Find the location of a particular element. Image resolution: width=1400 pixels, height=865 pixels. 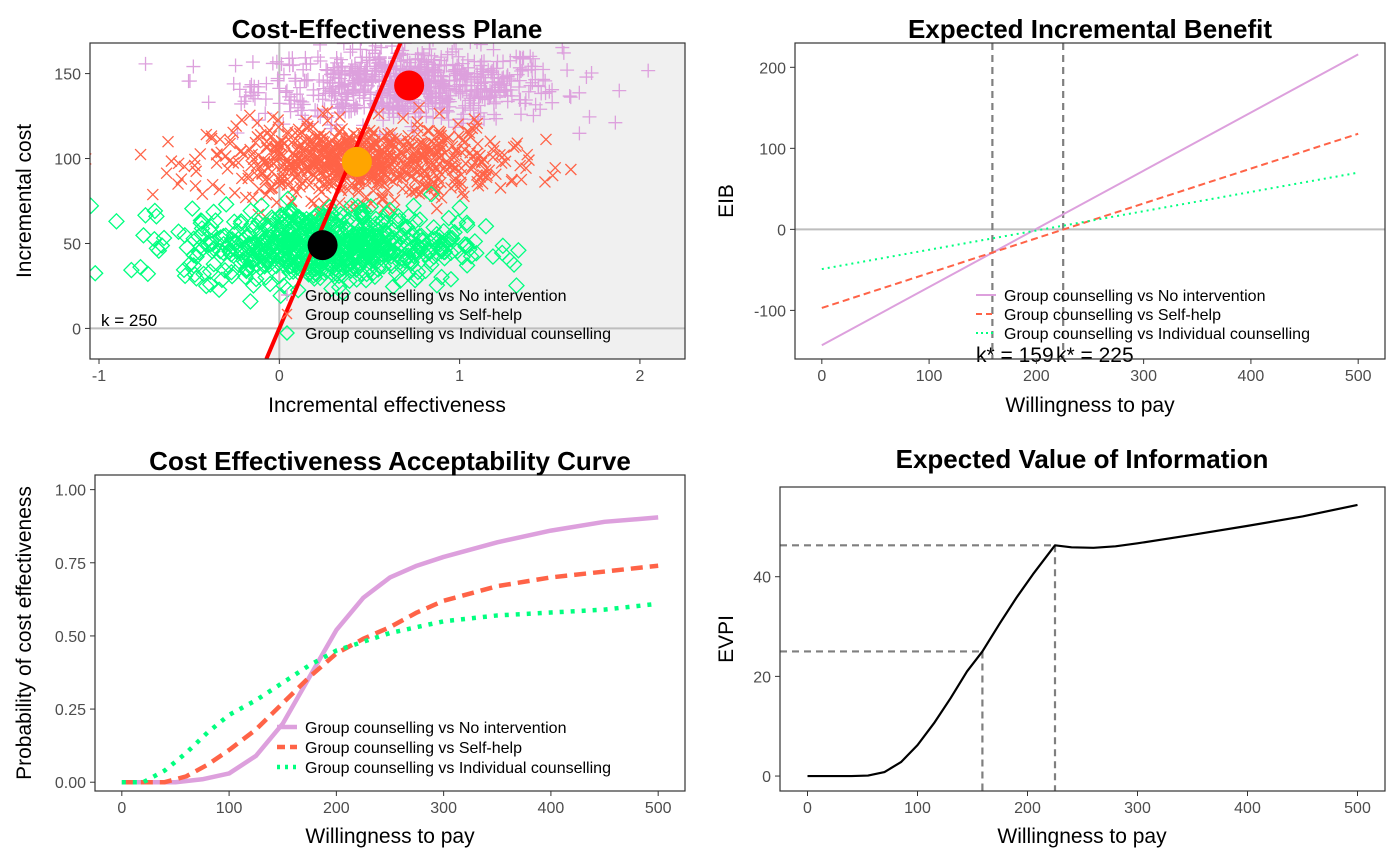

eib-line-dotted is located at coordinates (1090, 221).